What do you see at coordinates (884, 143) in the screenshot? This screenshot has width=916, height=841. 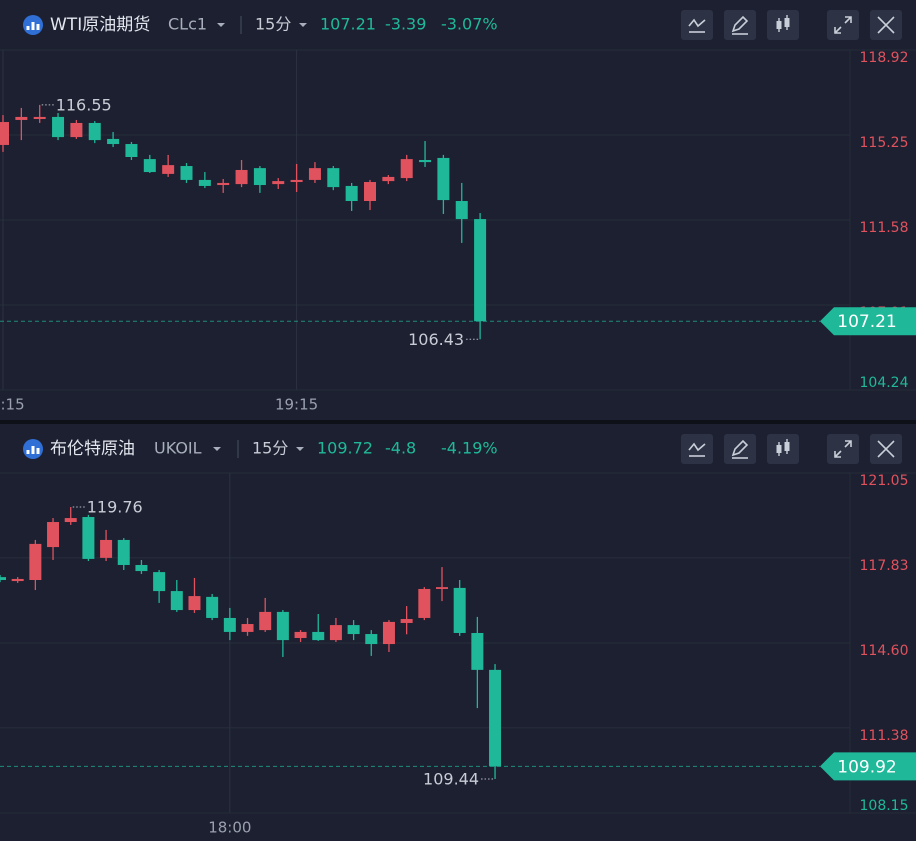 I see `y-tick-label: 115.25` at bounding box center [884, 143].